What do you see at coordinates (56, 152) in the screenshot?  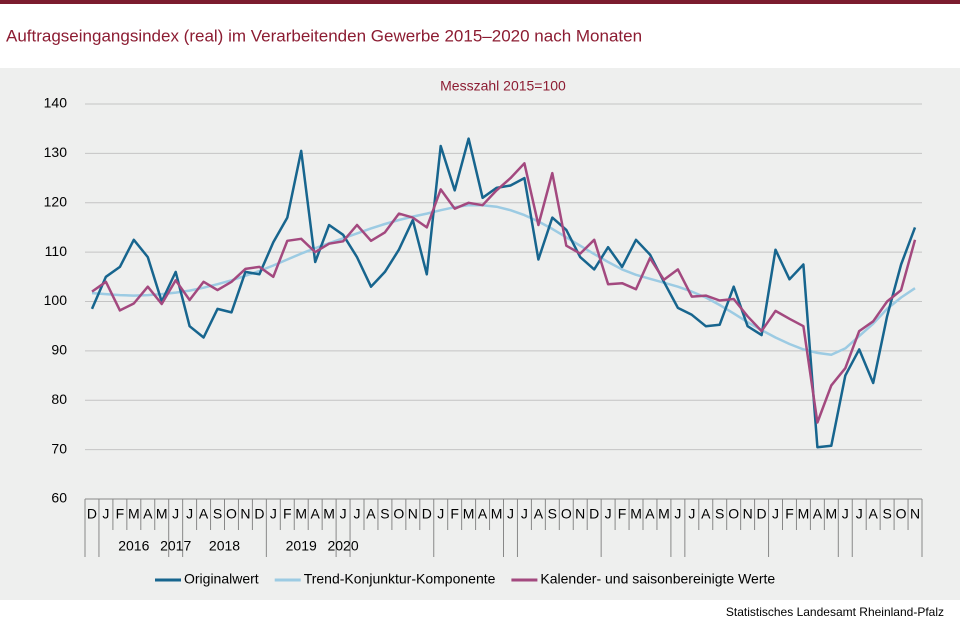 I see `y-tick-label: 130` at bounding box center [56, 152].